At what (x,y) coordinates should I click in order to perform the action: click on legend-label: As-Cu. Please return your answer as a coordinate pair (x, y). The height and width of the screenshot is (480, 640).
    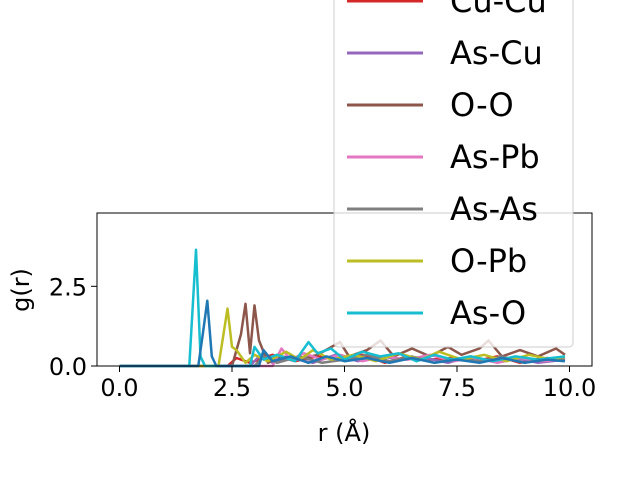
    Looking at the image, I should click on (496, 53).